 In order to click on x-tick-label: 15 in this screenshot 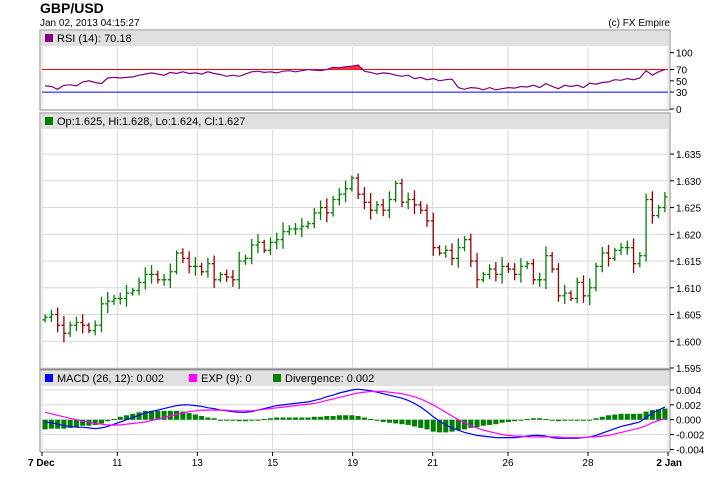, I will do `click(273, 463)`.